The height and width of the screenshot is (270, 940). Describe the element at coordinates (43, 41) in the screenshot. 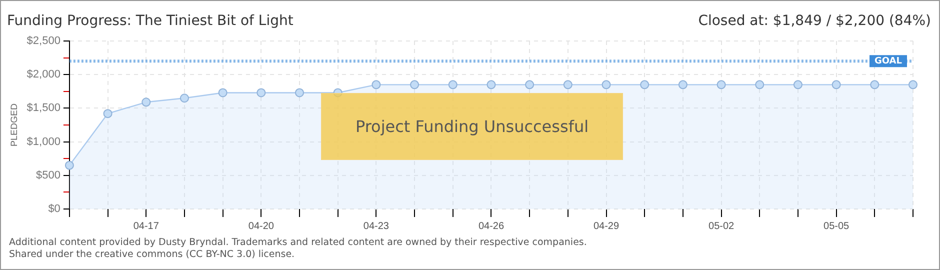

I see `y-tick-label: $2,500` at that location.